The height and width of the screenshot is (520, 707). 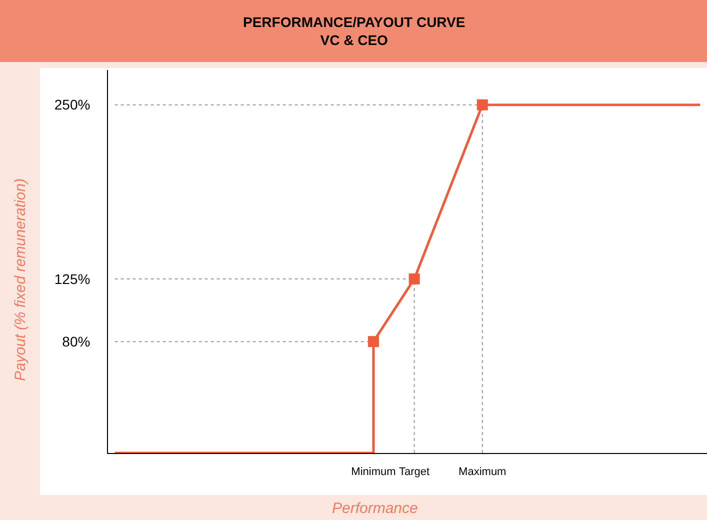 What do you see at coordinates (414, 472) in the screenshot?
I see `x-tick-label: Target` at bounding box center [414, 472].